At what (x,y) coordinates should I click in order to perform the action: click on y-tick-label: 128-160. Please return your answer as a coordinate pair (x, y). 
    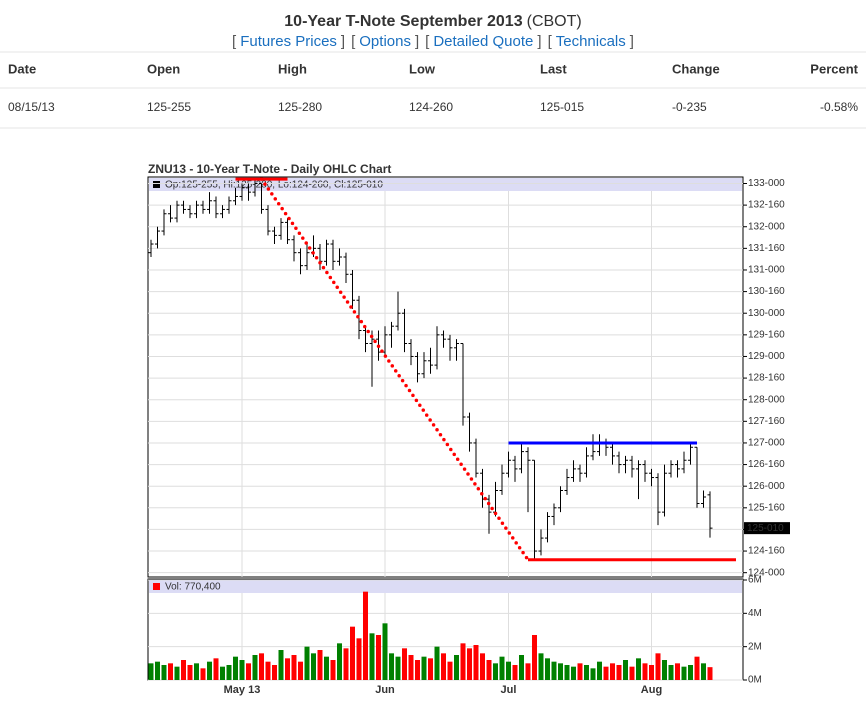
    Looking at the image, I should click on (766, 378).